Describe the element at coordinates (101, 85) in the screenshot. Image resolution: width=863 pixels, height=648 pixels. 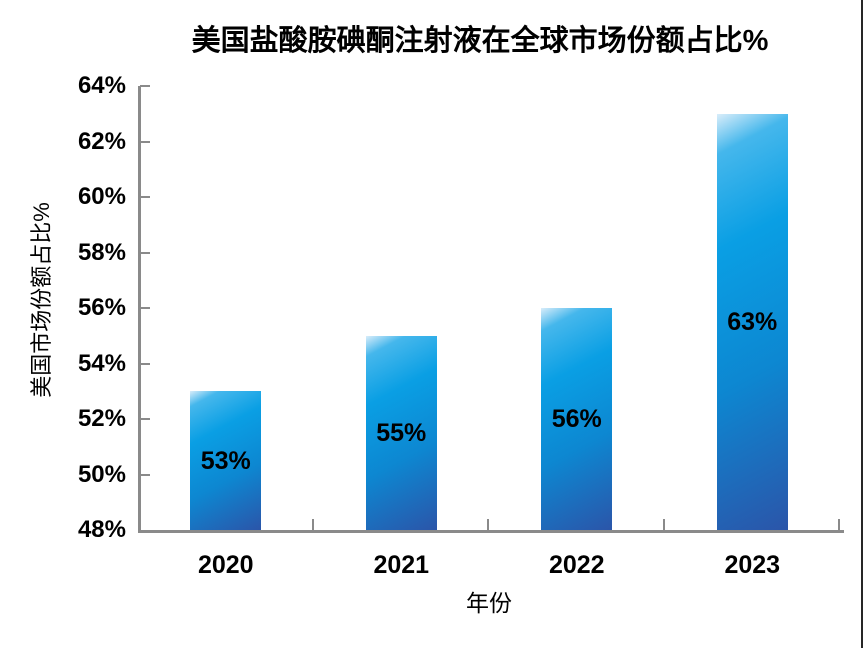
I see `y-tick-label: 64%` at that location.